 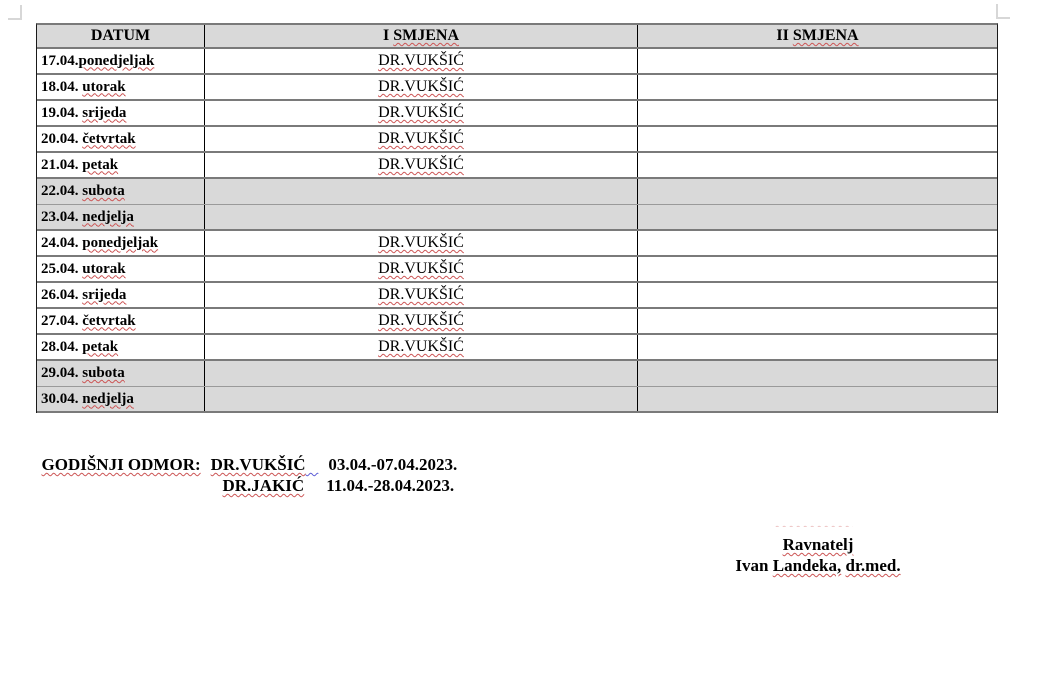 What do you see at coordinates (121, 165) in the screenshot?
I see `date-cell: 21.04. petak` at bounding box center [121, 165].